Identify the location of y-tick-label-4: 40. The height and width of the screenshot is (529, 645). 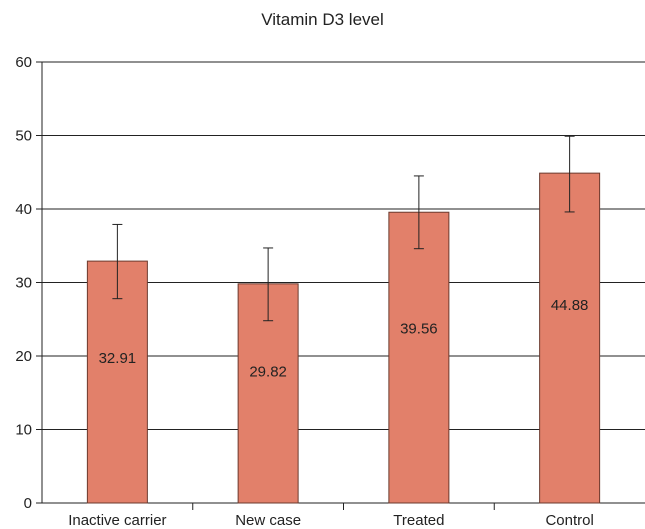
(23, 209).